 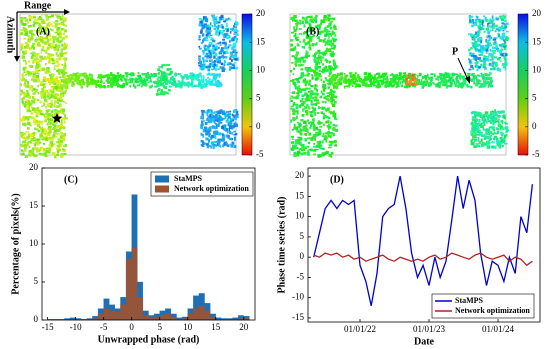 I want to click on x-tick-label: 0, so click(x=131, y=327).